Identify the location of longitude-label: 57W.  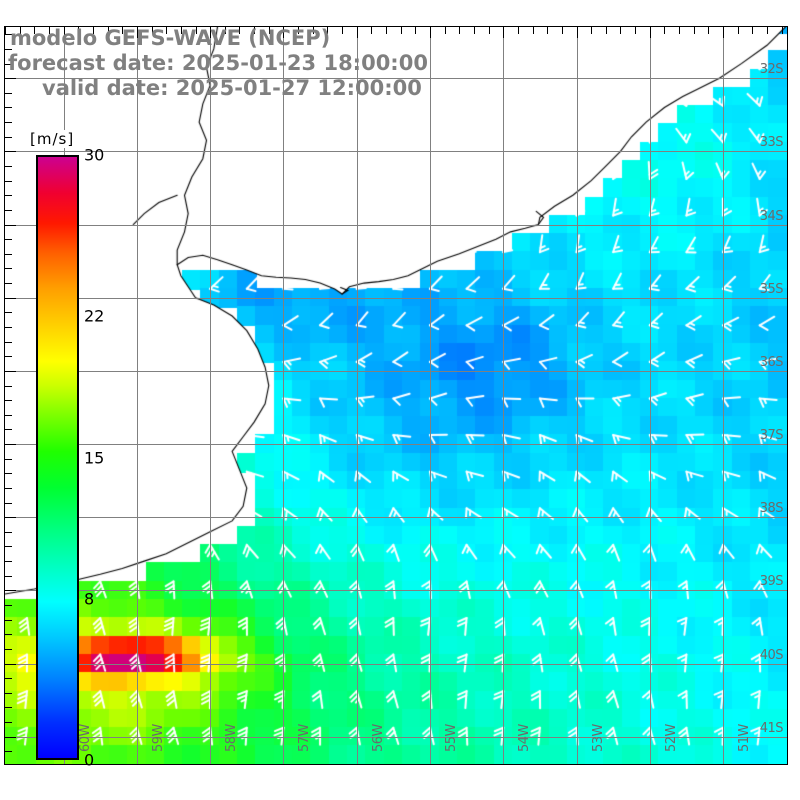
(305, 738).